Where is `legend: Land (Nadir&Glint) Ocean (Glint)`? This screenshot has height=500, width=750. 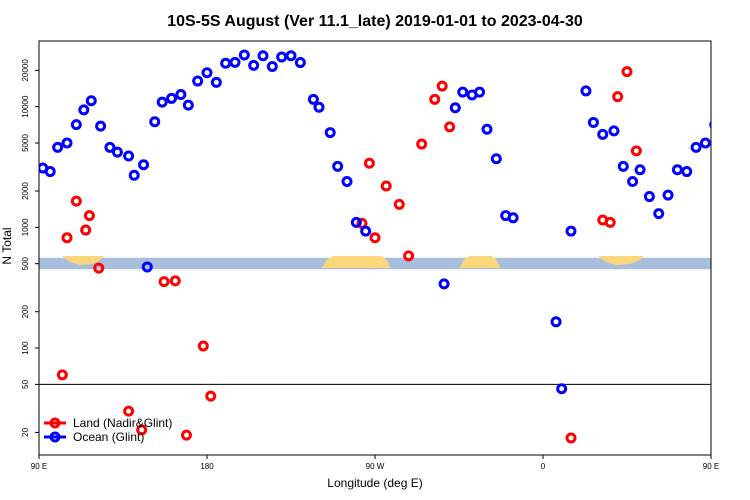 legend: Land (Nadir&Glint) Ocean (Glint) is located at coordinates (108, 430).